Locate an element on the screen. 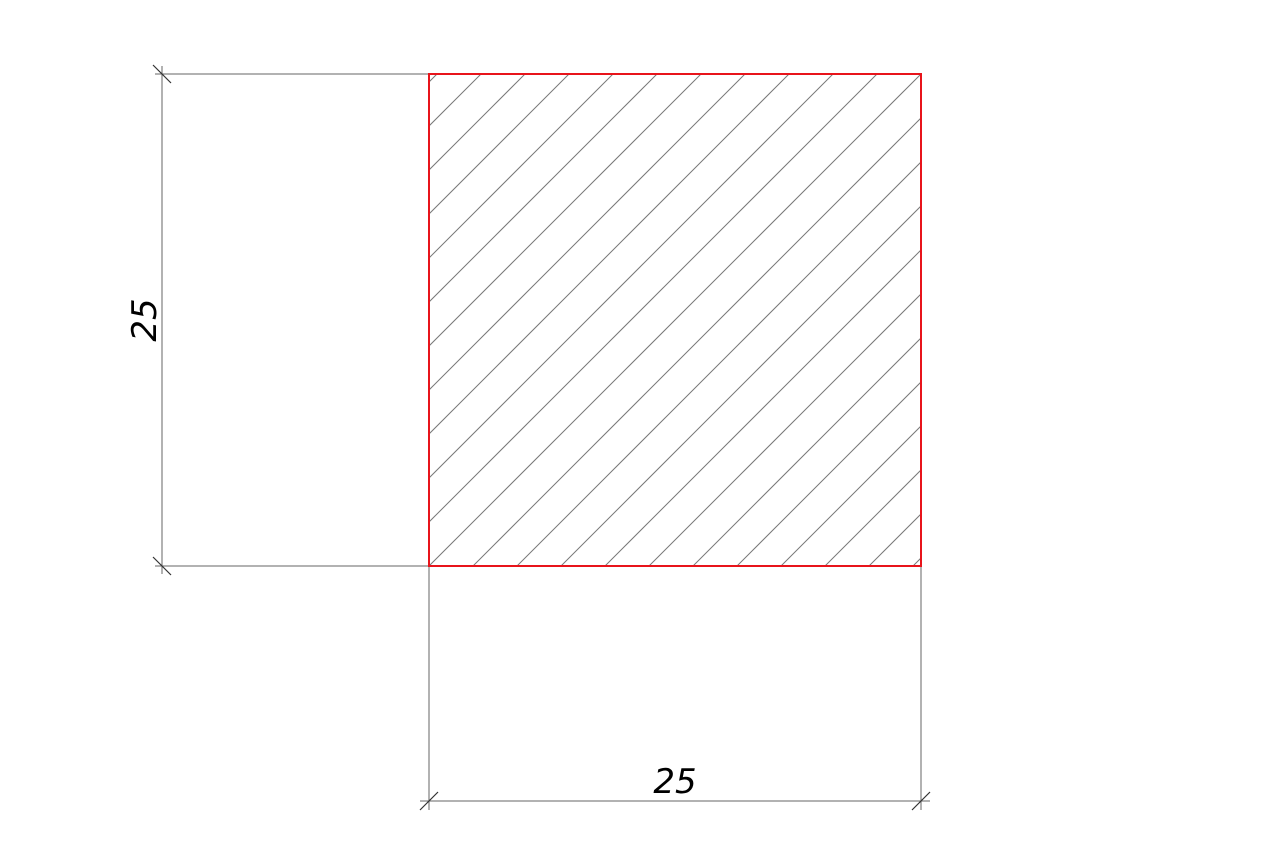  vertical-dim-label: 25 is located at coordinates (145, 319).